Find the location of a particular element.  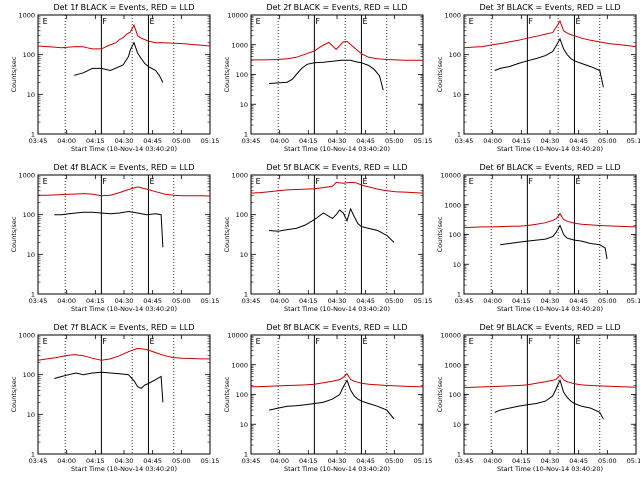

chart-title: Det 4f BLACK = Events, RED = LLD is located at coordinates (123, 167).